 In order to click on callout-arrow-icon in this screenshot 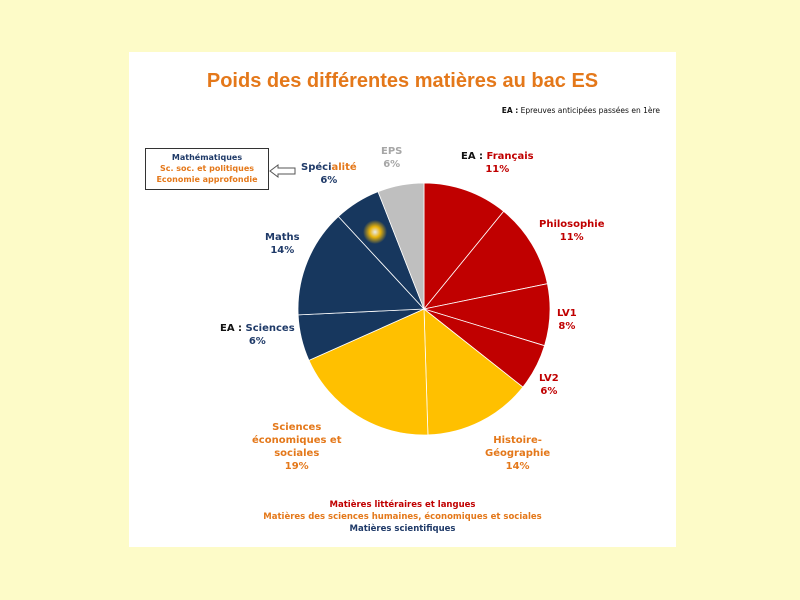, I will do `click(282, 171)`.